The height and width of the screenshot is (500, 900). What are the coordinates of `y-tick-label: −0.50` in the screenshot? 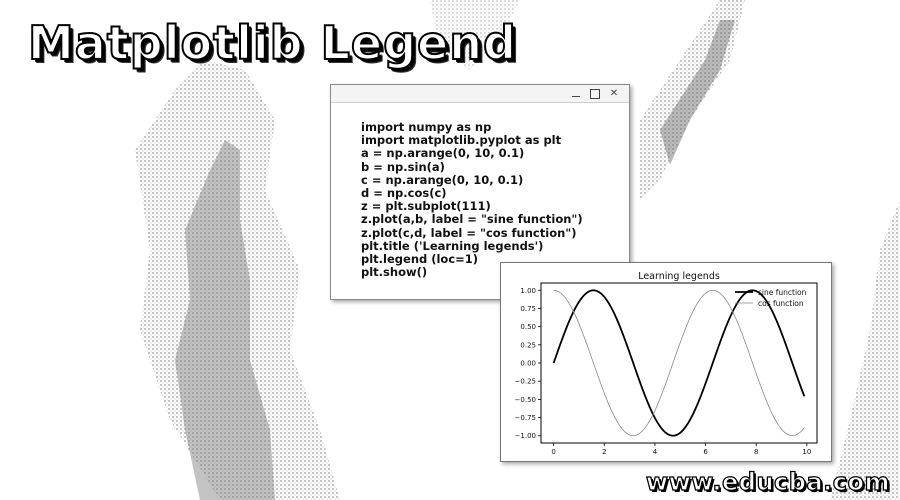 It's located at (525, 400).